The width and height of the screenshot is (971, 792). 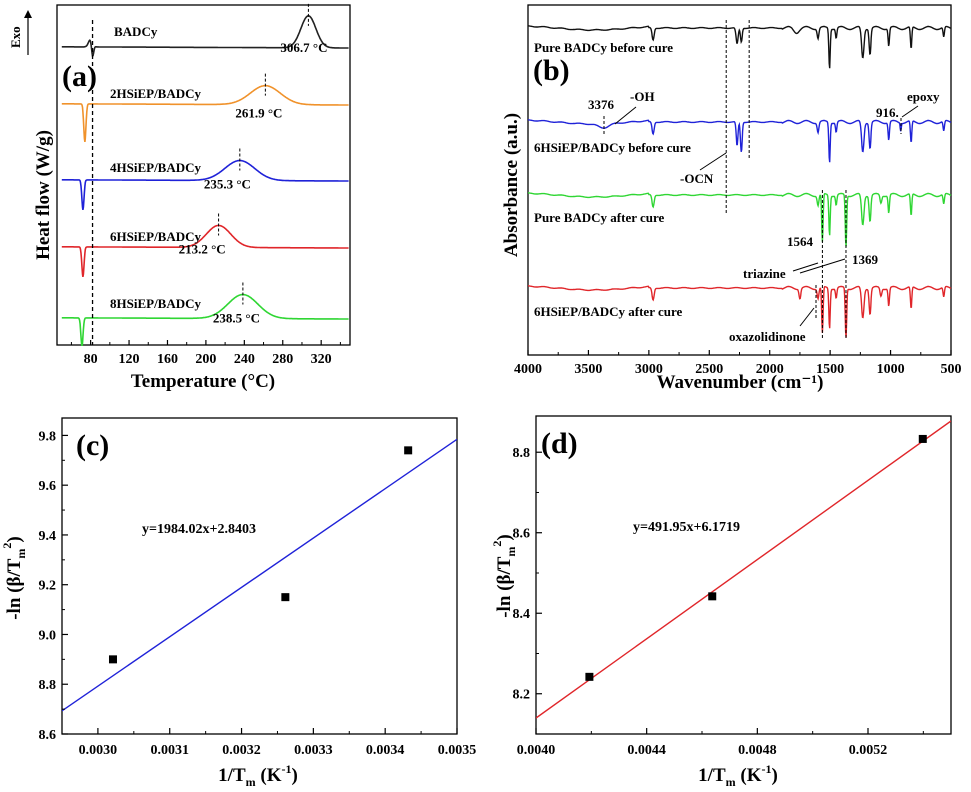 I want to click on panel-c-y-axis-label: -ln (β/Tm2), so click(x=14, y=578).